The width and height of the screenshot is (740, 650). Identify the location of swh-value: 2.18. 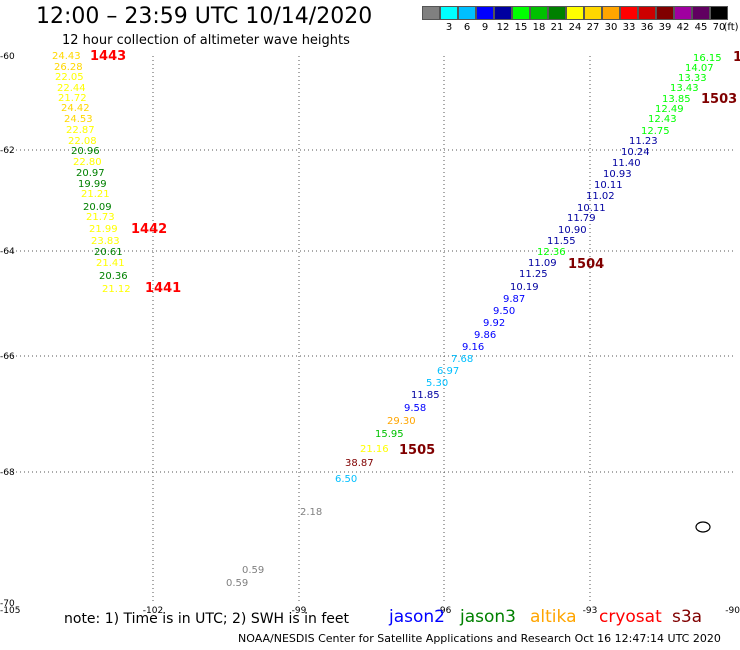
(311, 512).